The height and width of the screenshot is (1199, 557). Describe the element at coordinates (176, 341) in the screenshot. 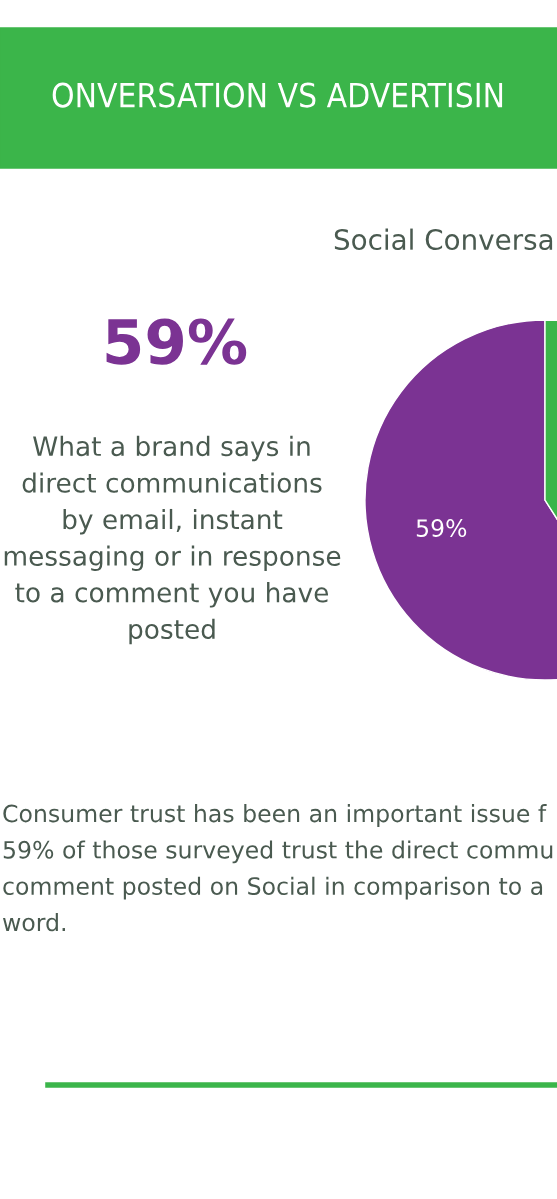

I see `text: 59%` at that location.